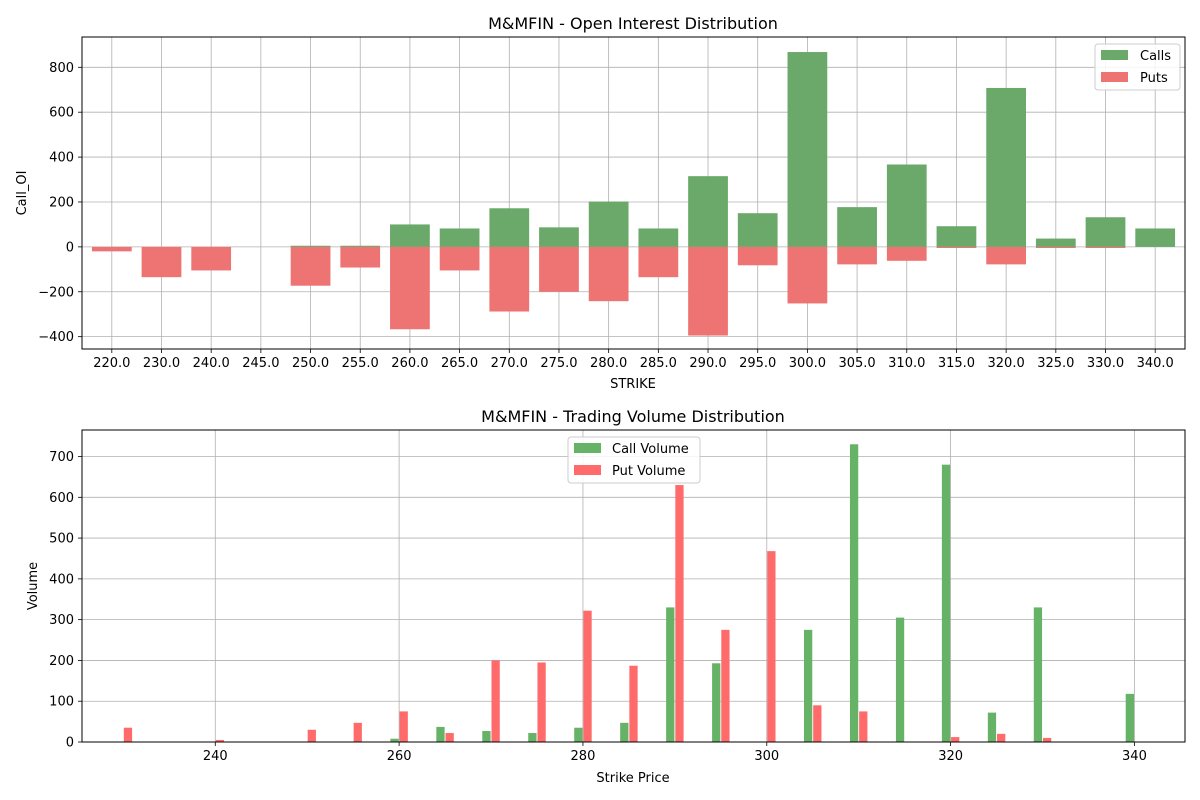 The width and height of the screenshot is (1200, 800). Describe the element at coordinates (310, 363) in the screenshot. I see `chart1-x-tick-label: 250.0` at that location.